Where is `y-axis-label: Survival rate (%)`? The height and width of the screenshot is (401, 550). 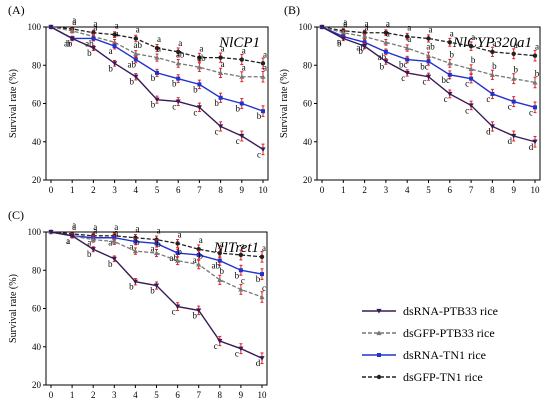 y-axis-label: Survival rate (%) is located at coordinates (284, 103).